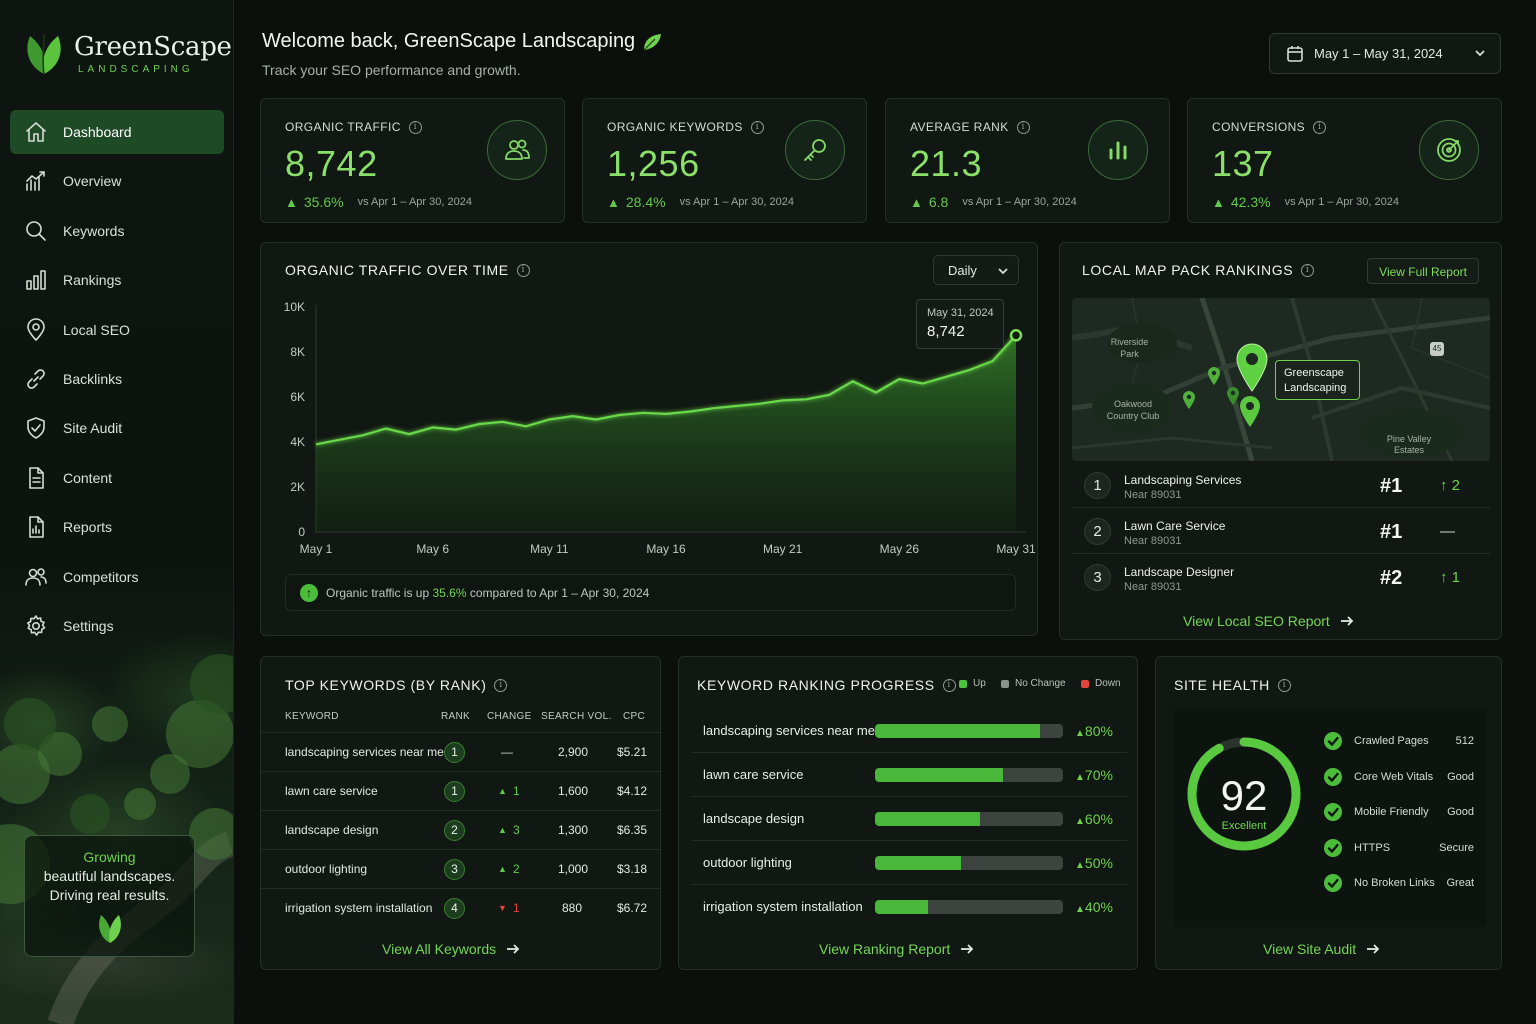 The height and width of the screenshot is (1024, 1536). What do you see at coordinates (1244, 826) in the screenshot?
I see `health-score-label: Excellent` at bounding box center [1244, 826].